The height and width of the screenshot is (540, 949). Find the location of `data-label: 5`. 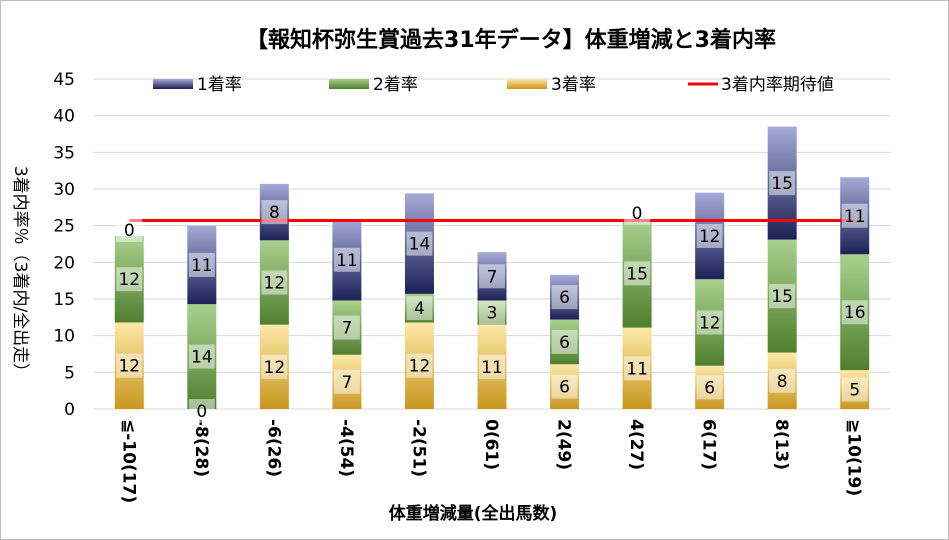

data-label: 5 is located at coordinates (854, 391).